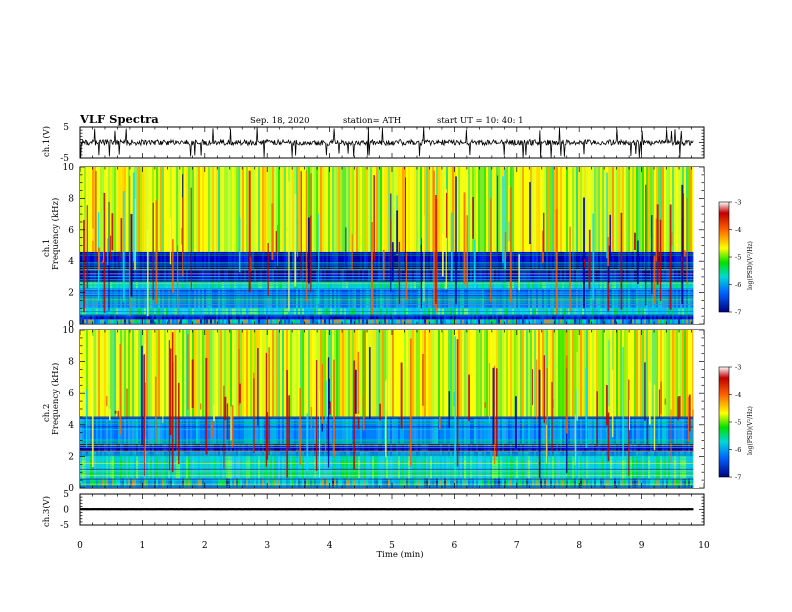 The height and width of the screenshot is (612, 792). I want to click on ch1-colorbar: log(PSD)(V²/Hz) -3 -4 -5 -6 -7, so click(736, 258).